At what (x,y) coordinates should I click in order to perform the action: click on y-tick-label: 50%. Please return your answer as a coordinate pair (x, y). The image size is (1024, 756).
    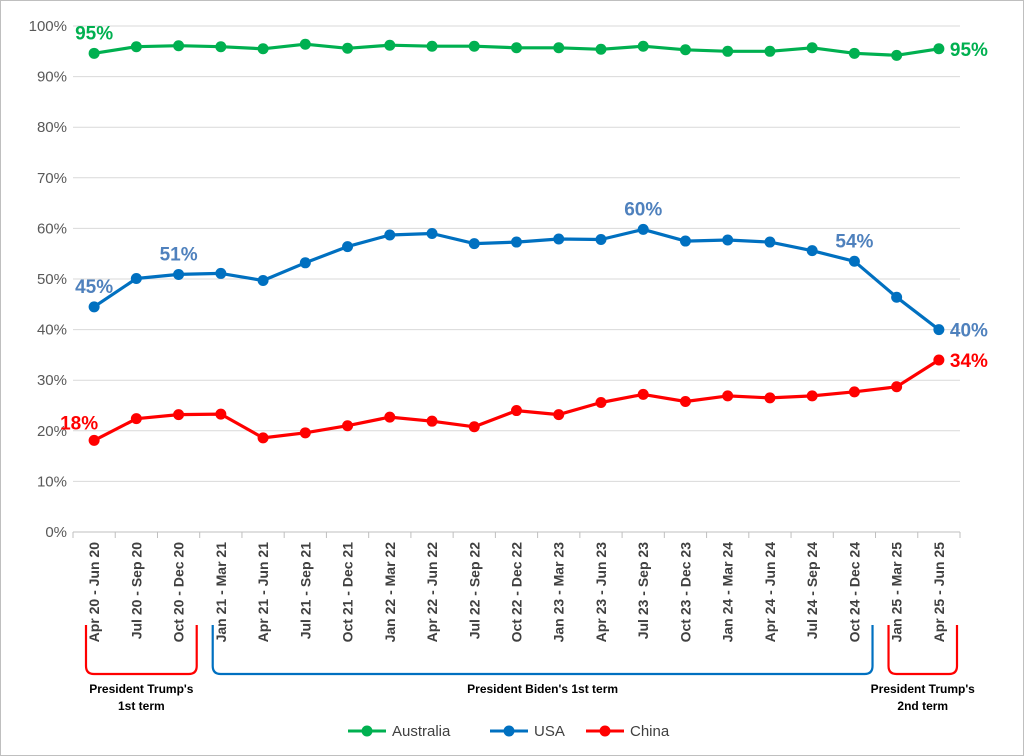
    Looking at the image, I should click on (52, 279).